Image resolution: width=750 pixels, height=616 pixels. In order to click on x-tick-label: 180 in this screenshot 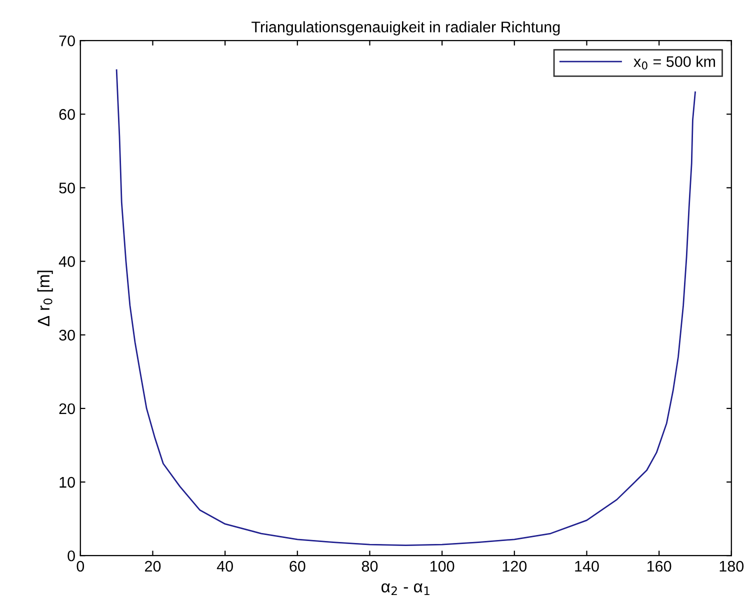, I will do `click(732, 566)`.